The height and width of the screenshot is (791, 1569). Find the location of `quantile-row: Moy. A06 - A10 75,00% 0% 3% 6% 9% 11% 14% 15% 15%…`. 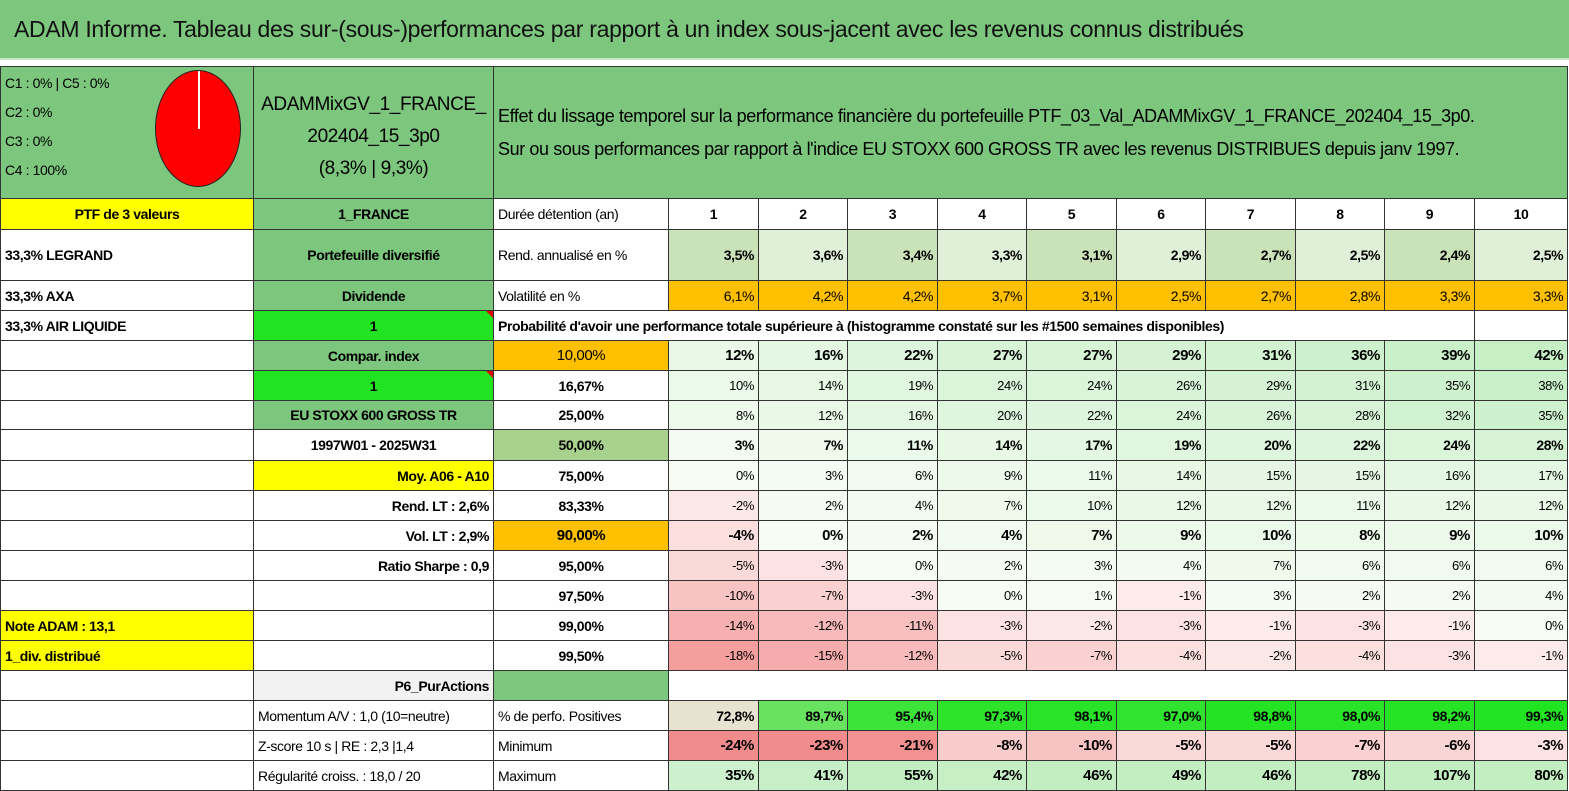

quantile-row: Moy. A06 - A10 75,00% 0% 3% 6% 9% 11% 14% 15% 15%… is located at coordinates (784, 475).